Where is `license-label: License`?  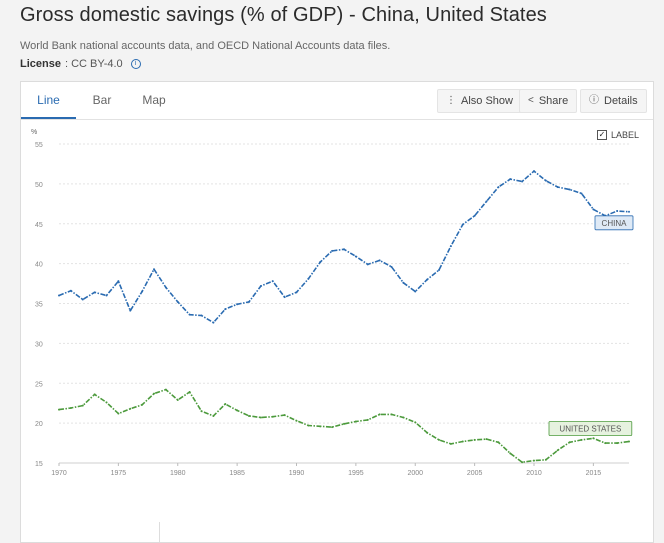
license-label: License is located at coordinates (40, 64).